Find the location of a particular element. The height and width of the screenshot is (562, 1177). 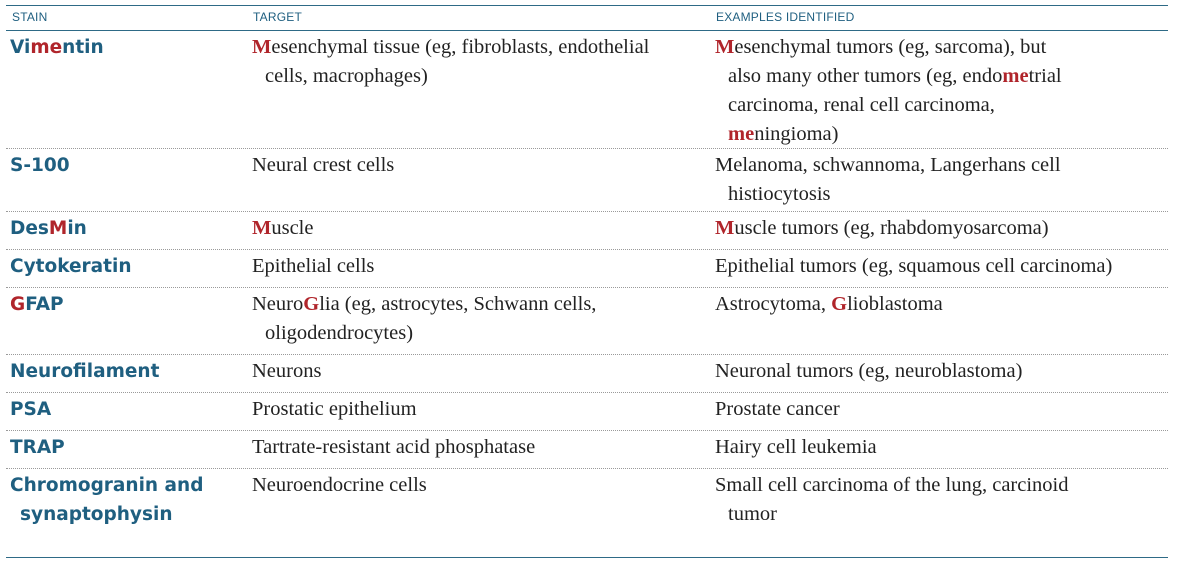

stain-text: Vi is located at coordinates (20, 47).